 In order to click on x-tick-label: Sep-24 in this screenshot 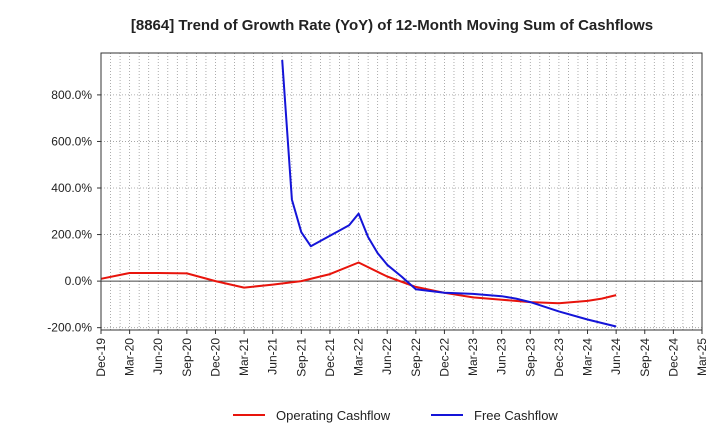, I will do `click(645, 357)`.